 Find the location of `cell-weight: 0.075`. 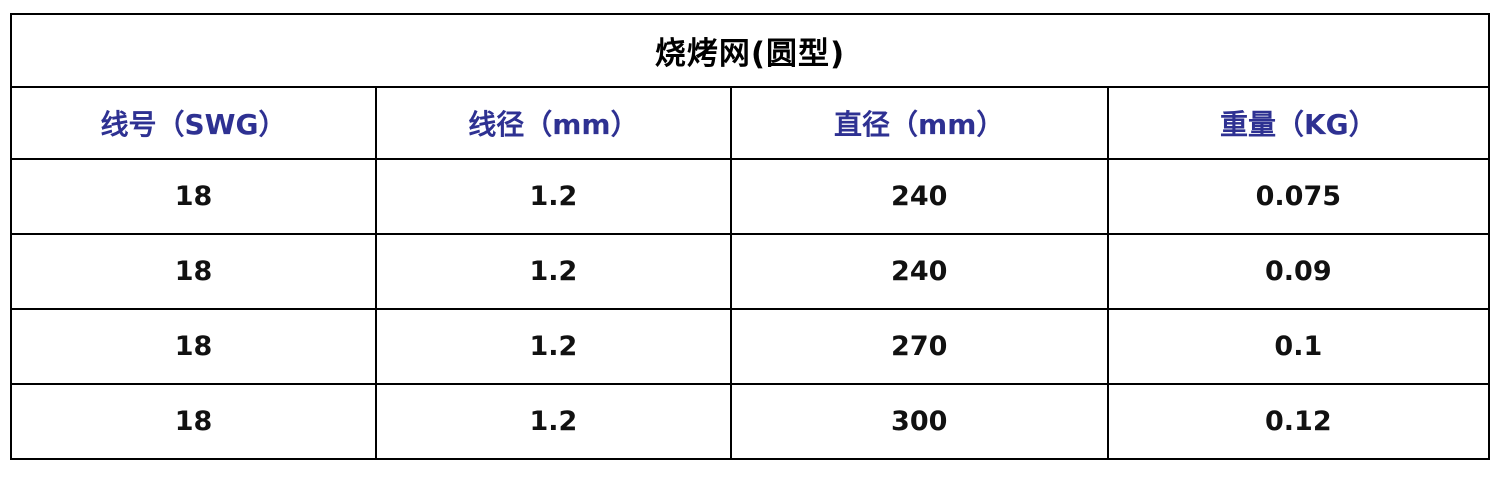

cell-weight: 0.075 is located at coordinates (1298, 196).